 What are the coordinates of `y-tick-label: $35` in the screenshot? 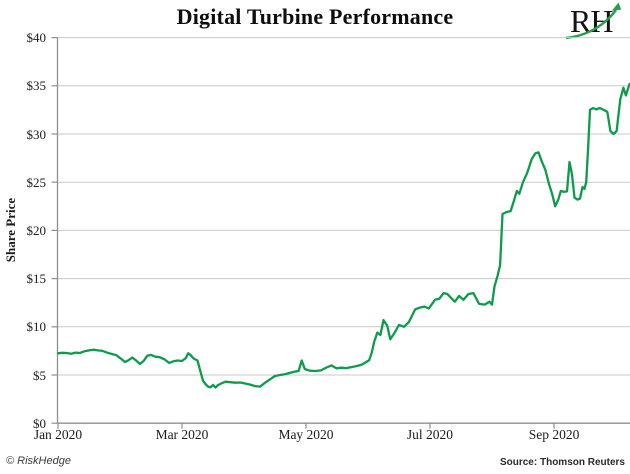 It's located at (36, 86).